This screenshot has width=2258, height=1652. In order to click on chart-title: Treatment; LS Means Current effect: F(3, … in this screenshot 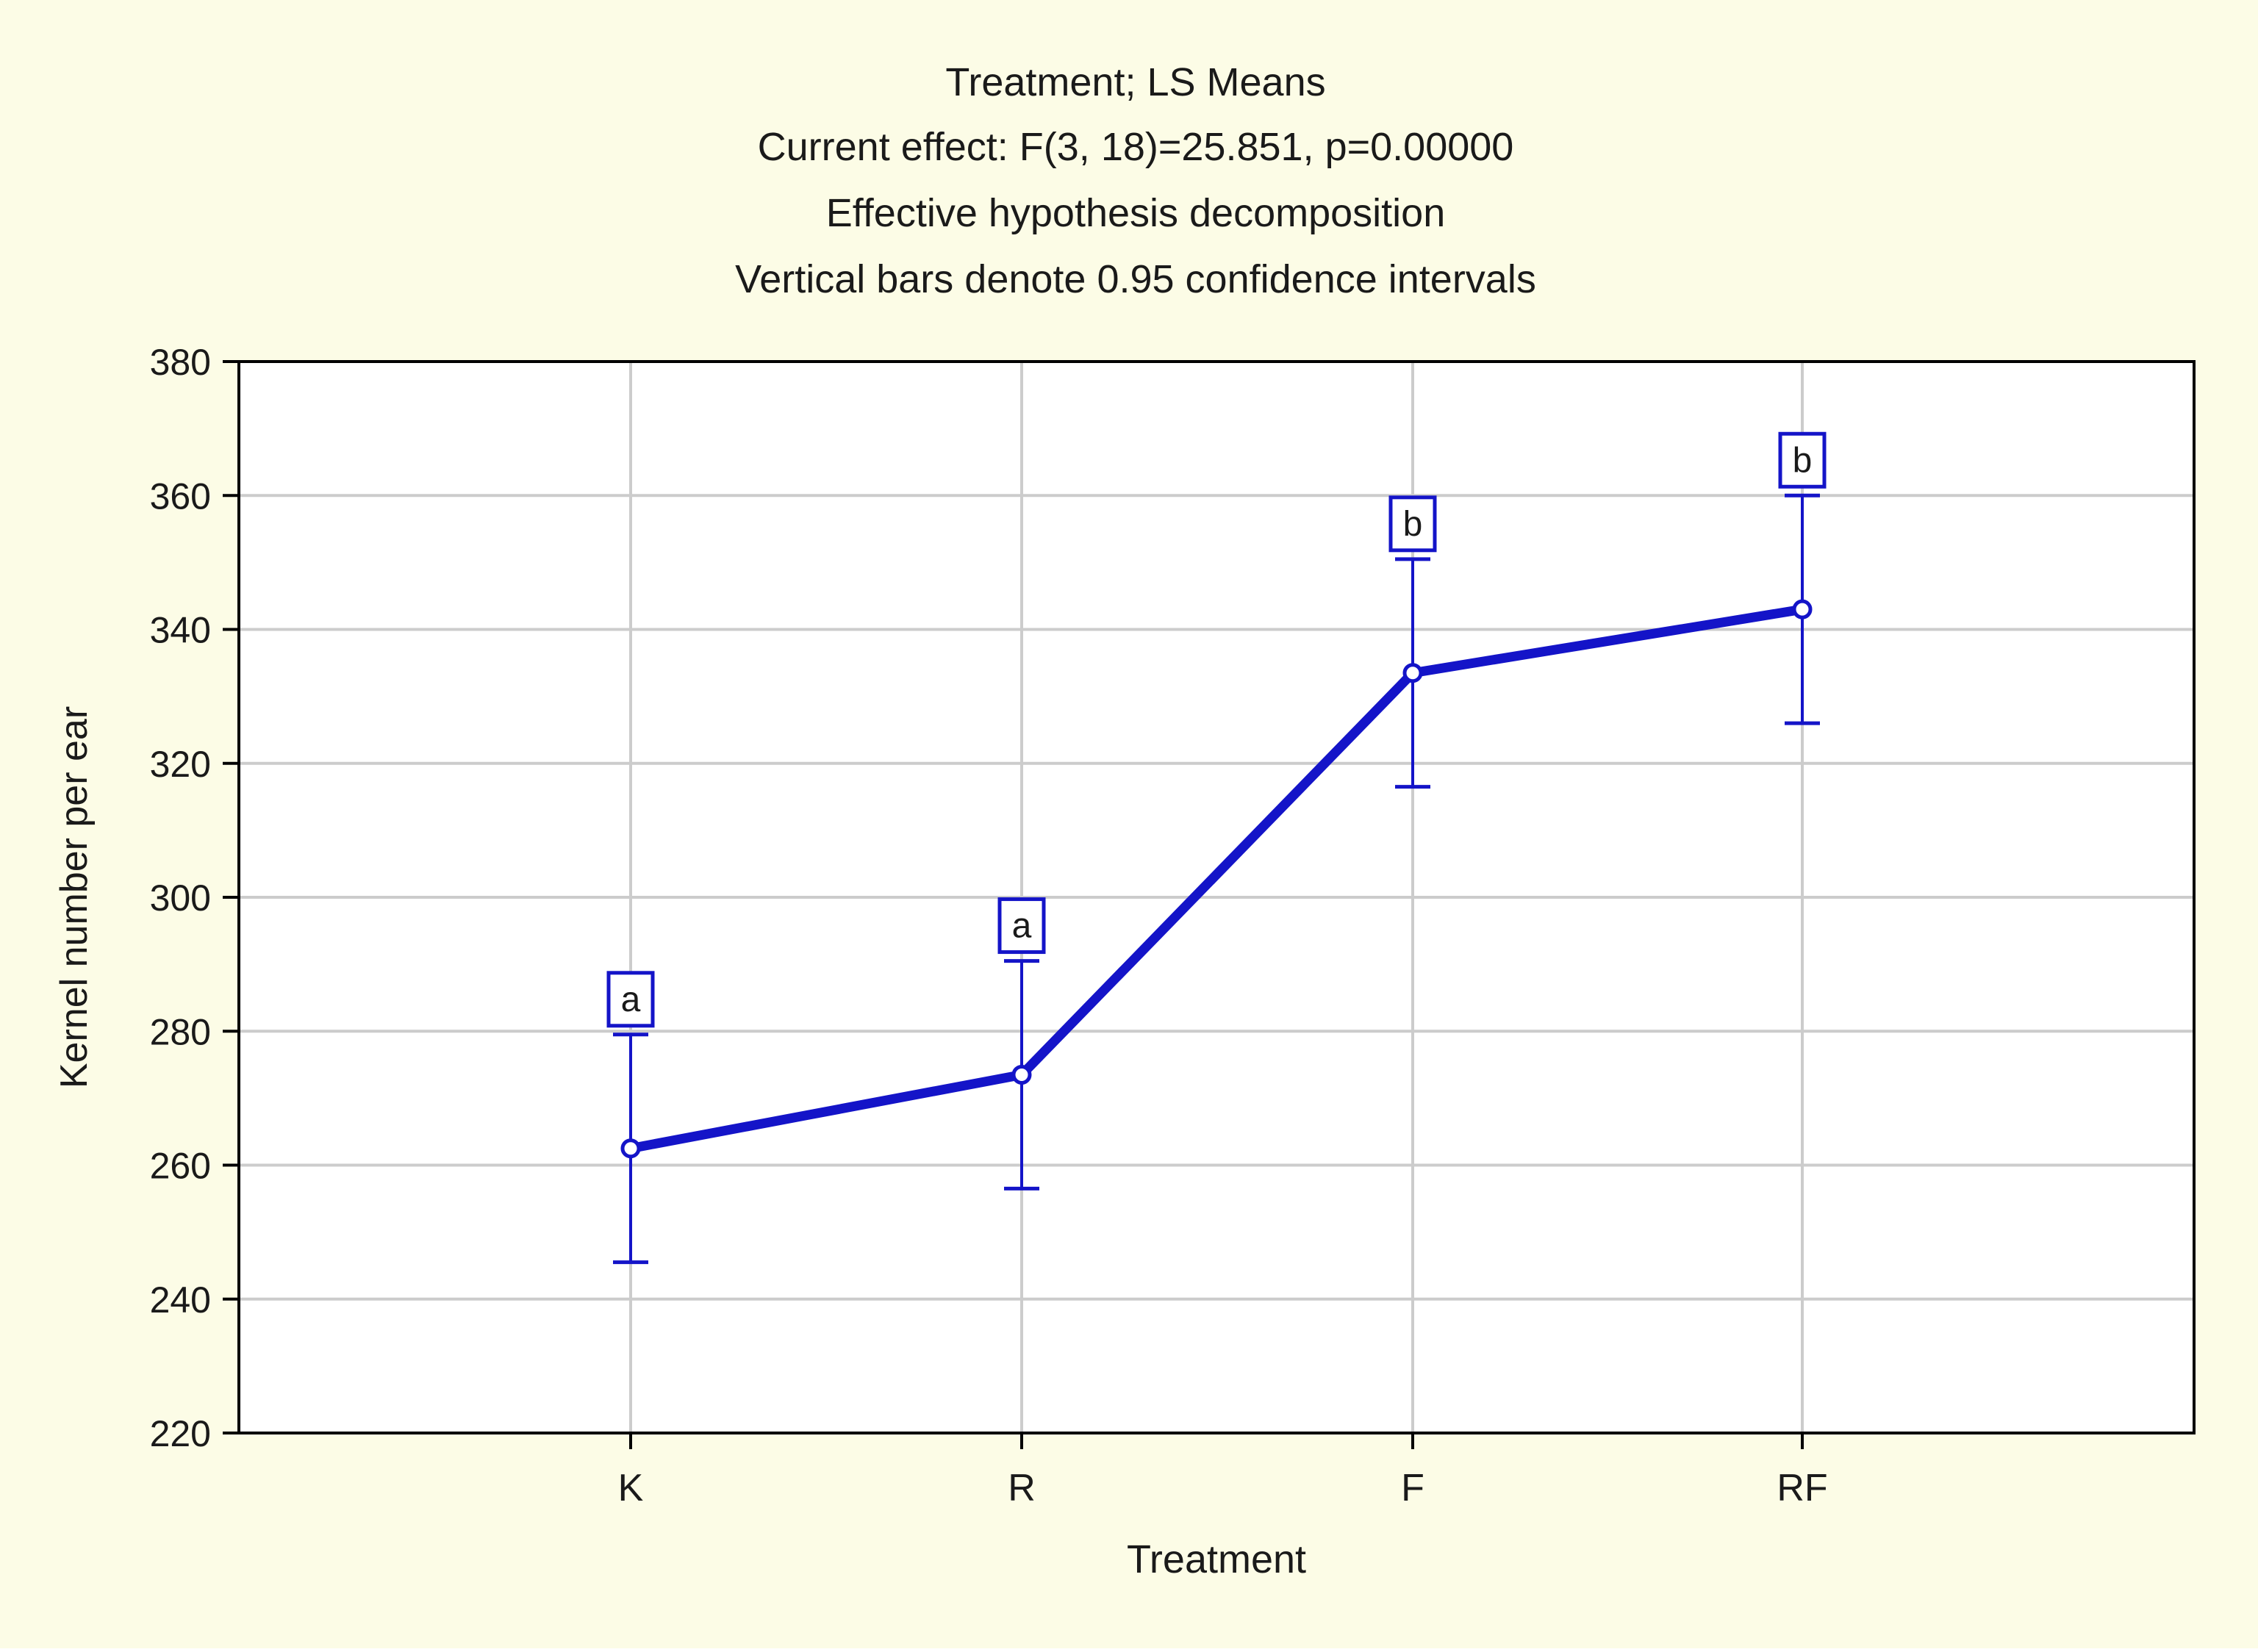, I will do `click(1135, 180)`.